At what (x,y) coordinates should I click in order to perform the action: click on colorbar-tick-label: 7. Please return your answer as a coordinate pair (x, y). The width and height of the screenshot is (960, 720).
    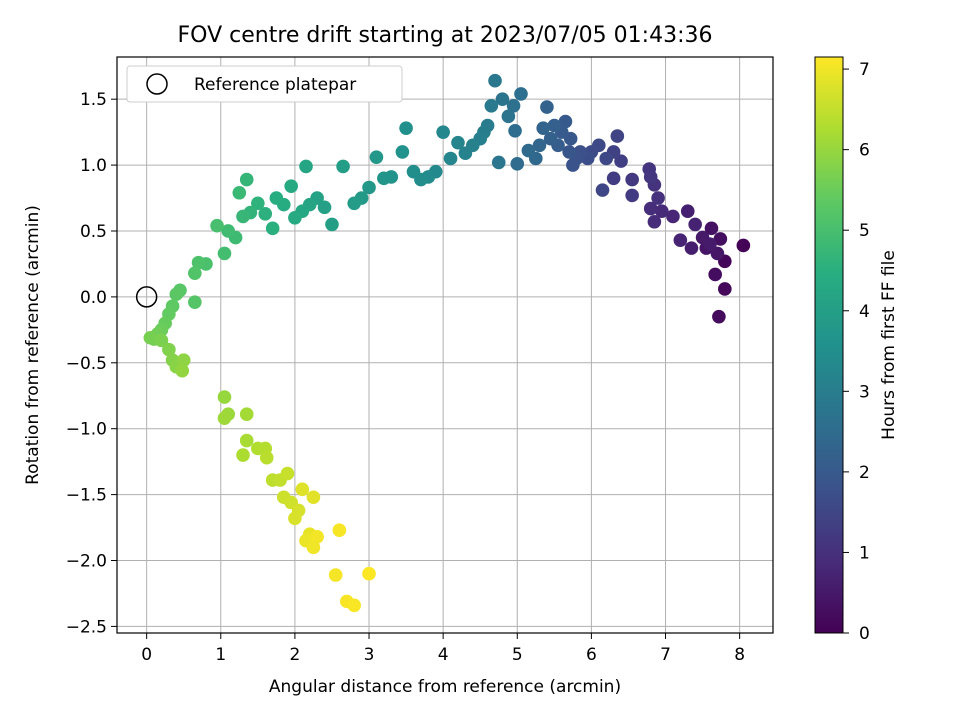
    Looking at the image, I should click on (864, 70).